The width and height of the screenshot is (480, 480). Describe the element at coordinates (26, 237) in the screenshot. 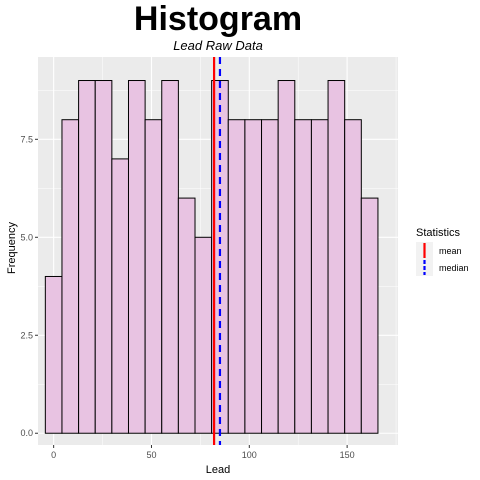

I see `y-tick-label: 5.0` at that location.